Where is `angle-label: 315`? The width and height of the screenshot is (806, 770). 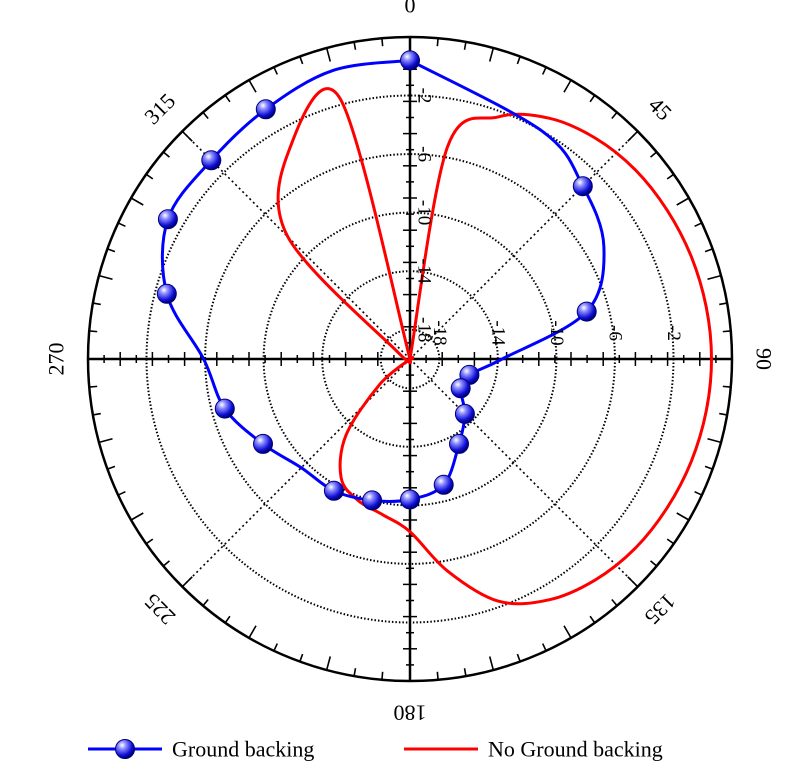 angle-label: 315 is located at coordinates (159, 108).